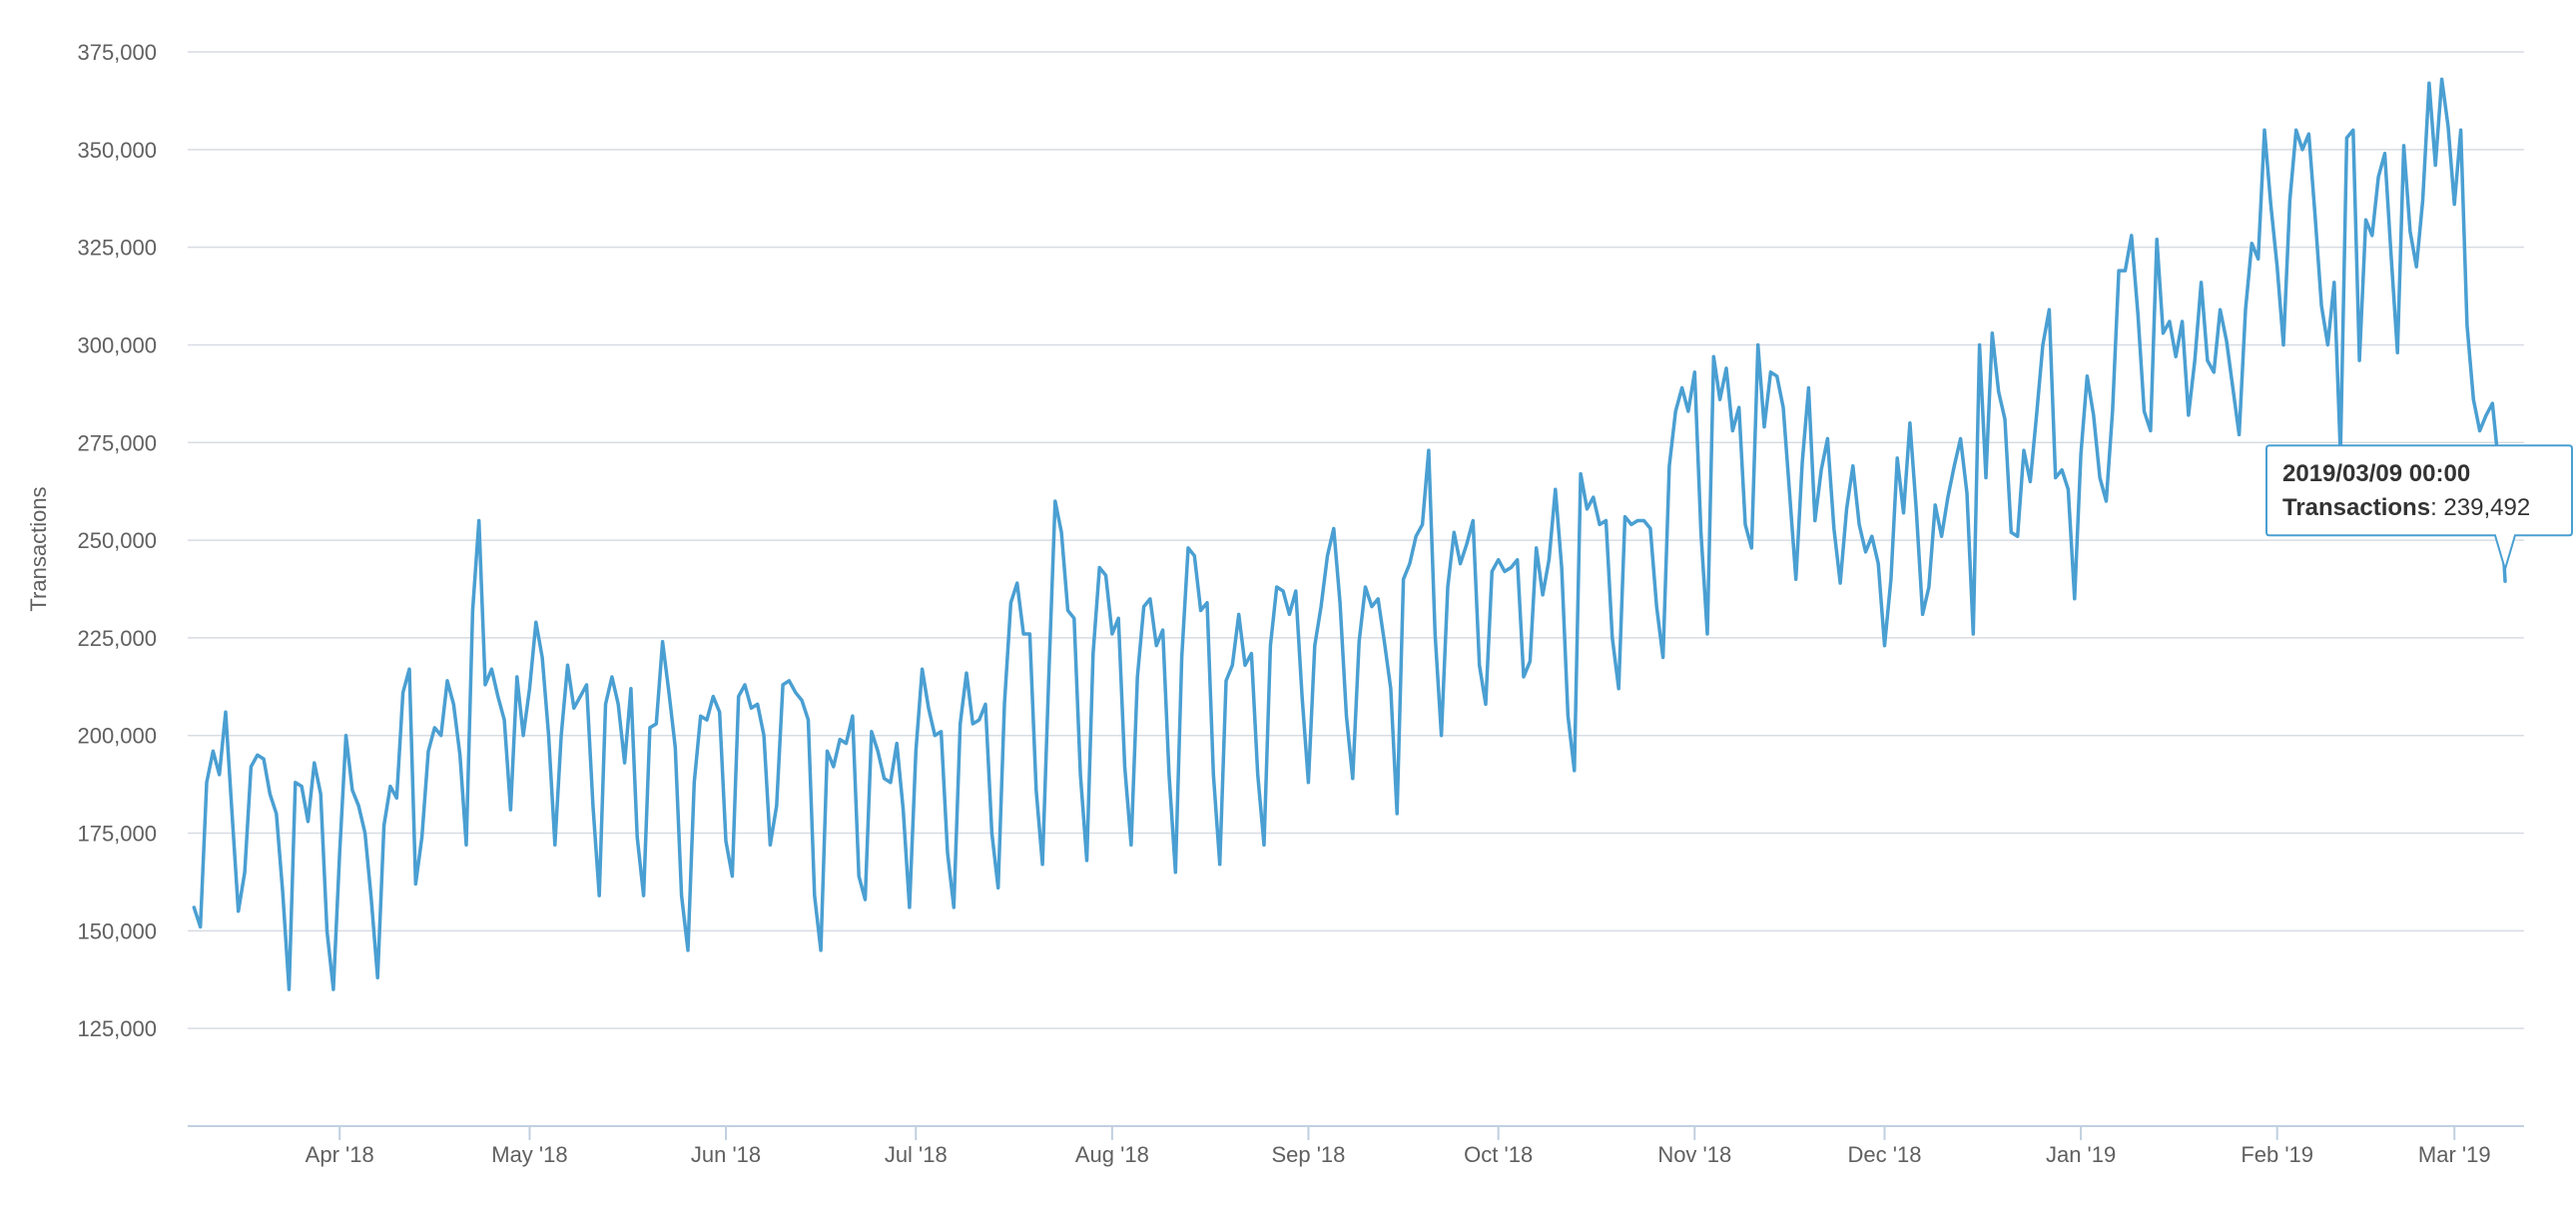 The image size is (2576, 1208). Describe the element at coordinates (2356, 507) in the screenshot. I see `tooltip-series-label: Transactions` at that location.